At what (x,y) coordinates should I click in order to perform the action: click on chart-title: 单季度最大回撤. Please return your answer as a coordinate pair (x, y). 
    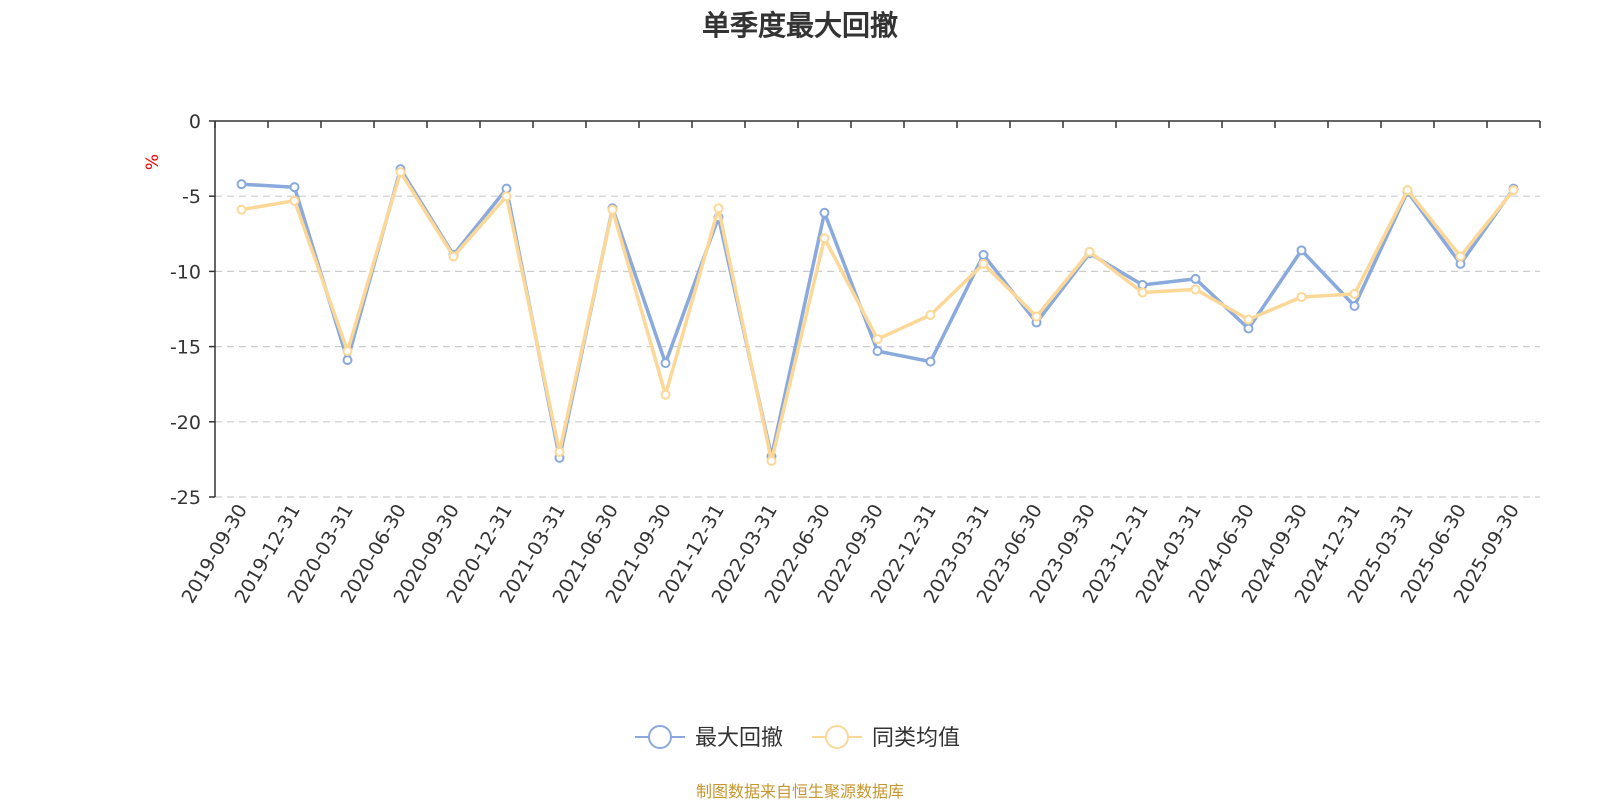
    Looking at the image, I should click on (799, 25).